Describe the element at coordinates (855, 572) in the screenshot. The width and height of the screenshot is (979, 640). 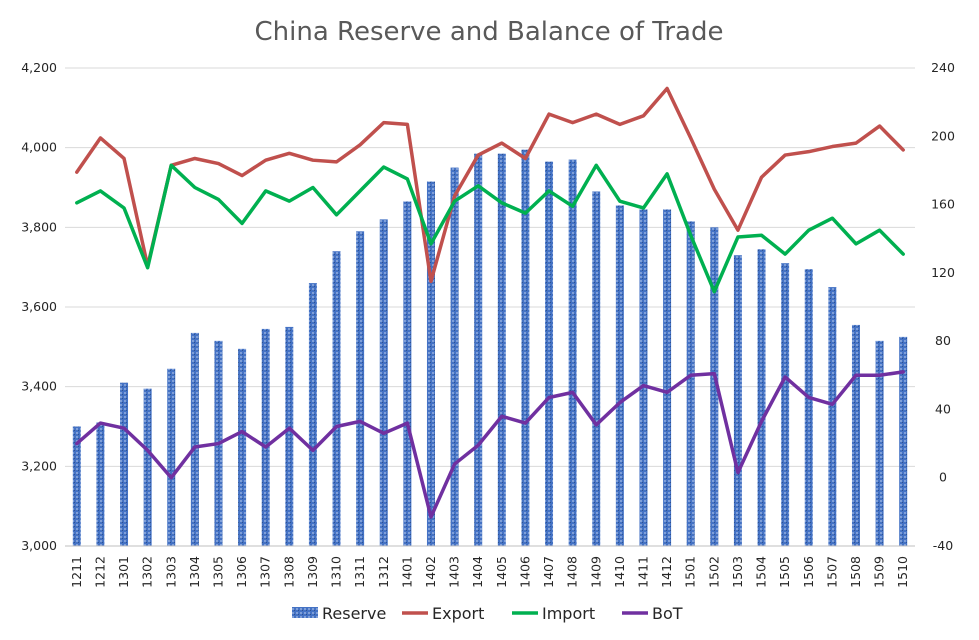
I see `x-axis-tick-label: 1508` at that location.